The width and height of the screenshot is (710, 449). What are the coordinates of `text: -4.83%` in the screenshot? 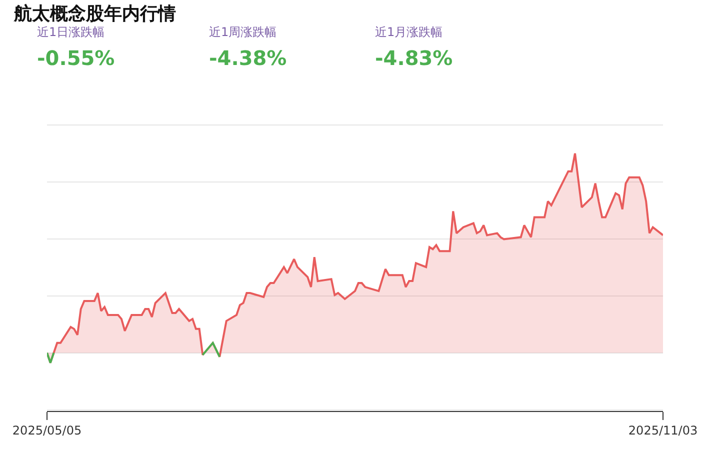 It's located at (414, 58).